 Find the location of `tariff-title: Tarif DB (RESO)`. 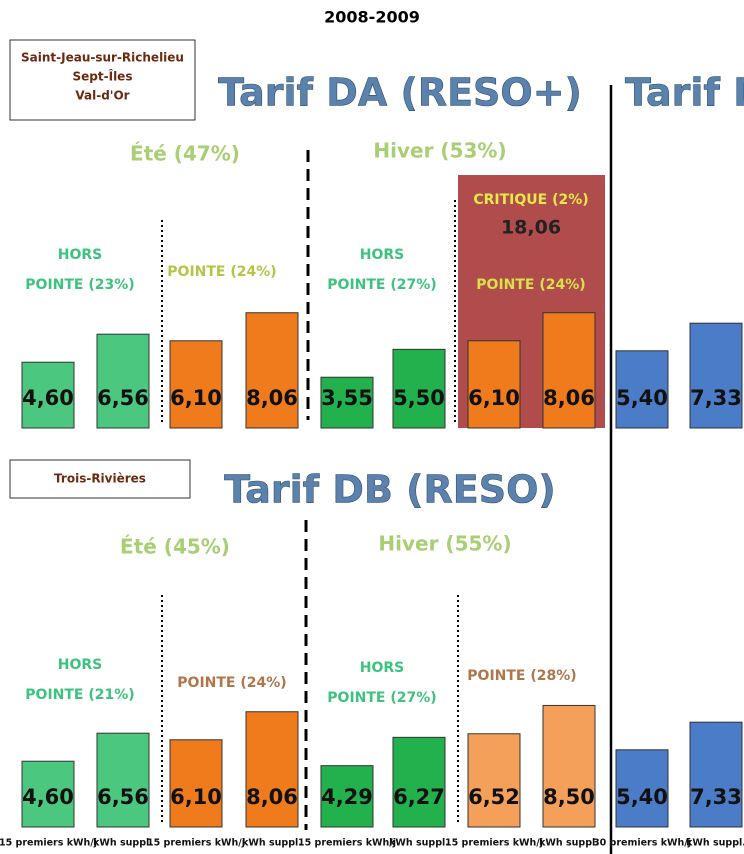

tariff-title: Tarif DB (RESO) is located at coordinates (390, 490).